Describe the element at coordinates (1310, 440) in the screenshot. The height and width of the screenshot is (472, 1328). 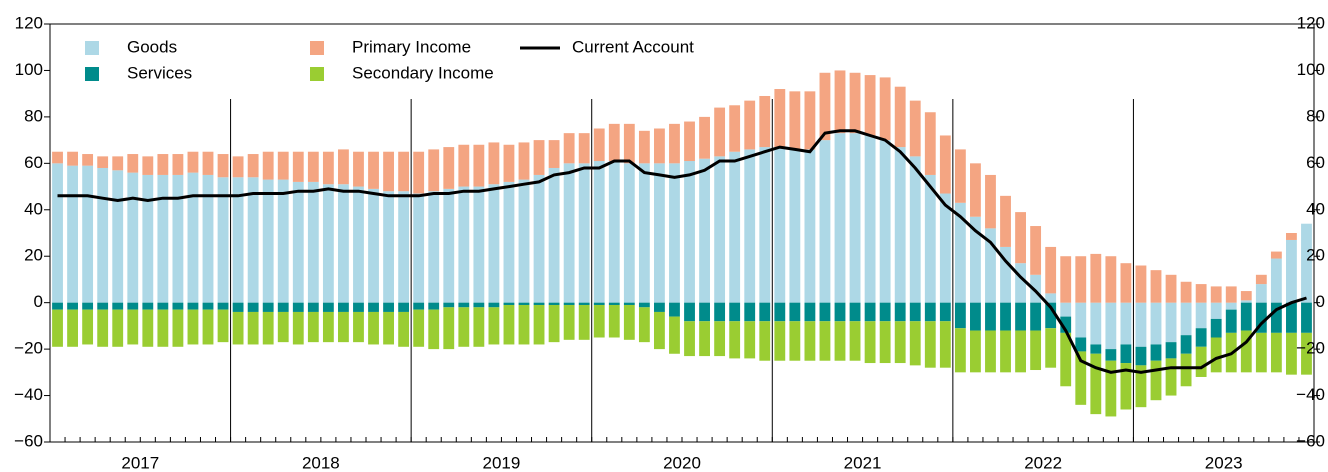
I see `y-tick-label: −60` at that location.